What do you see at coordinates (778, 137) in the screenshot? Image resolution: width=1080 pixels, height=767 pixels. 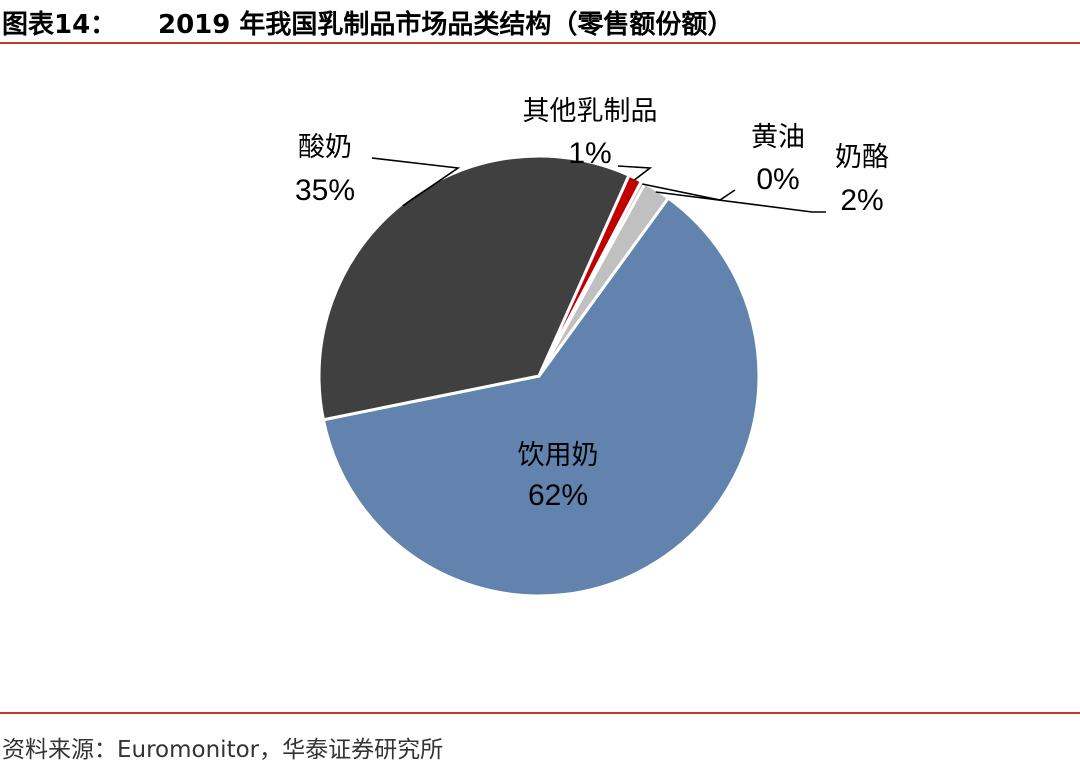 I see `slice-label-butter: 黄油` at bounding box center [778, 137].